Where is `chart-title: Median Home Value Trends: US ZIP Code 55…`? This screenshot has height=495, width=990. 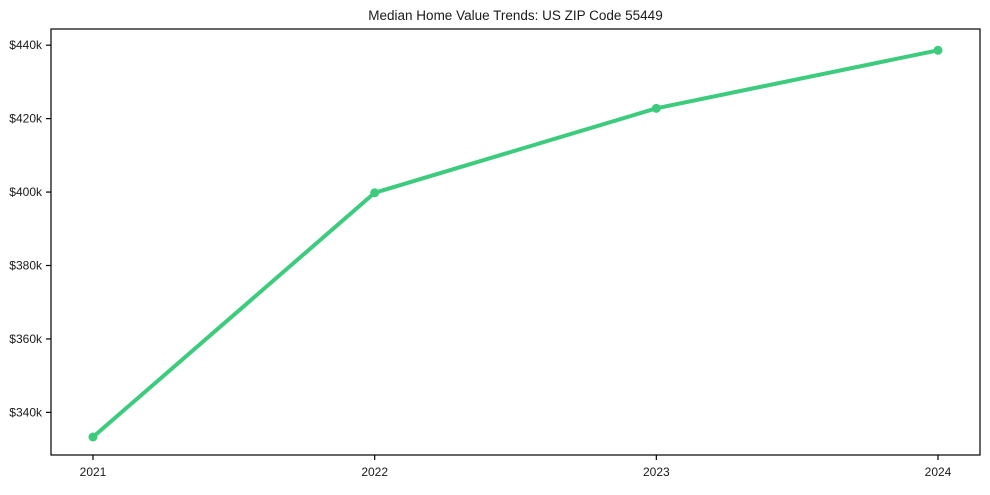 chart-title: Median Home Value Trends: US ZIP Code 55… is located at coordinates (515, 15).